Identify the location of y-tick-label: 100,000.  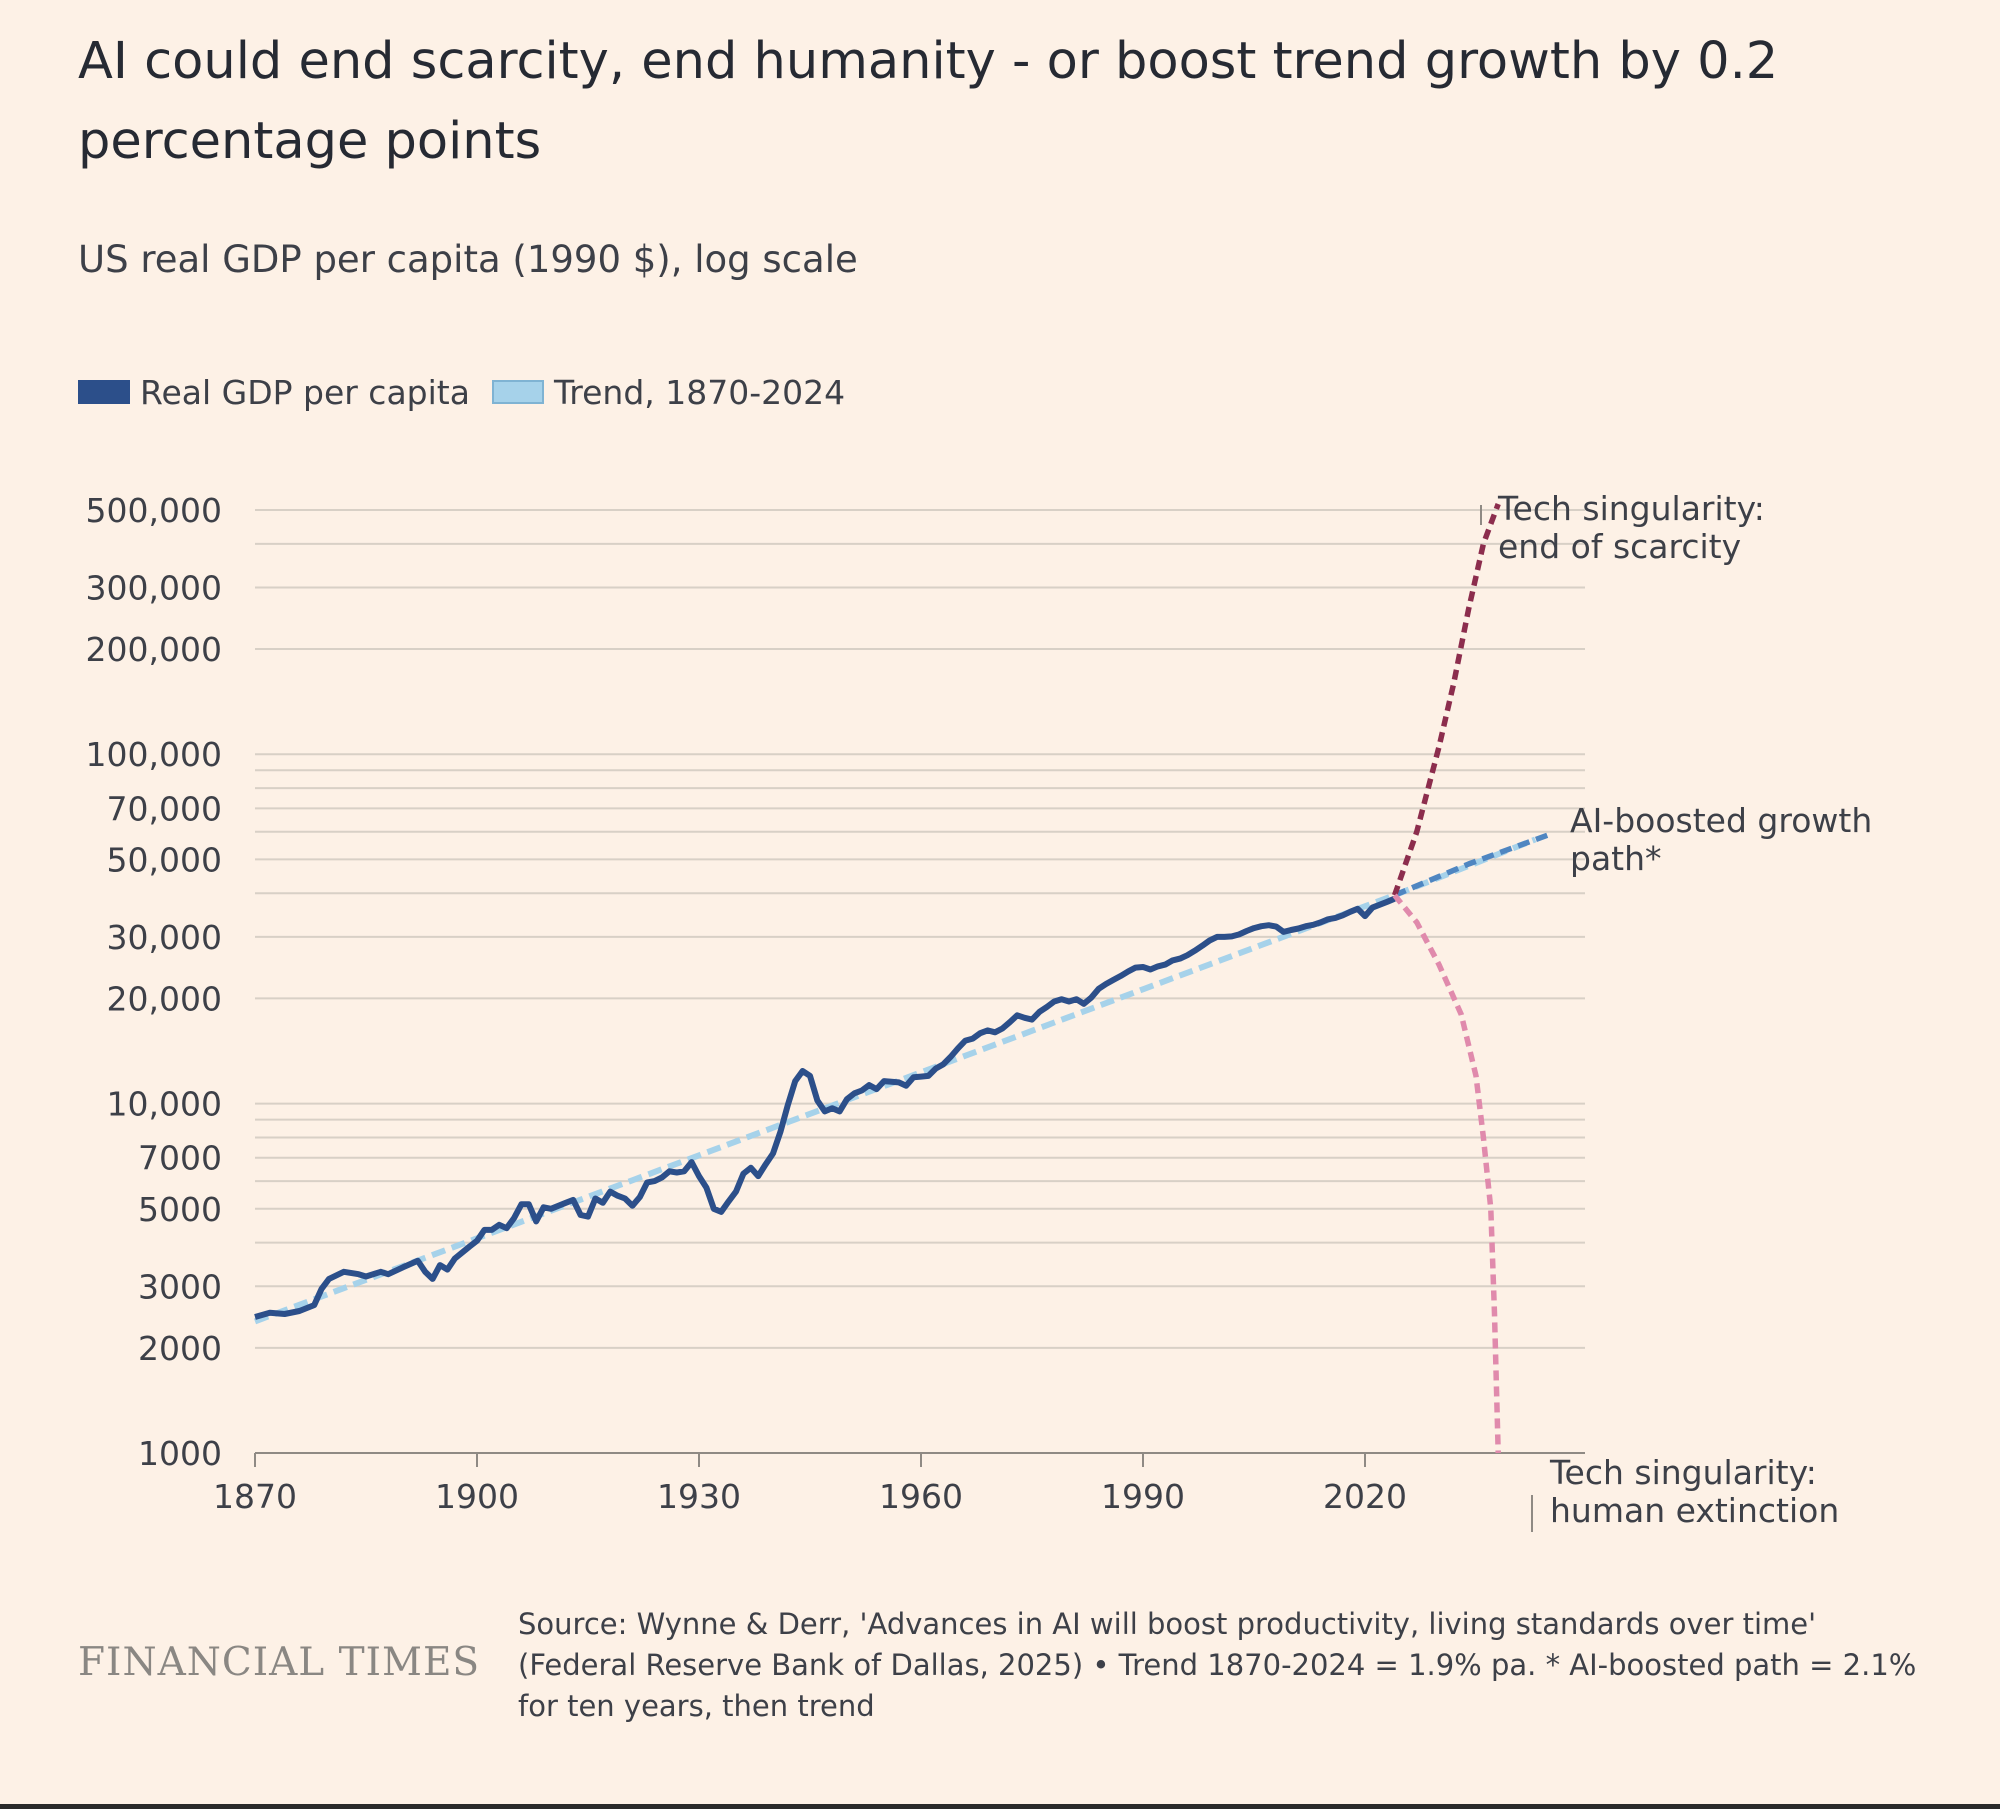
(154, 754).